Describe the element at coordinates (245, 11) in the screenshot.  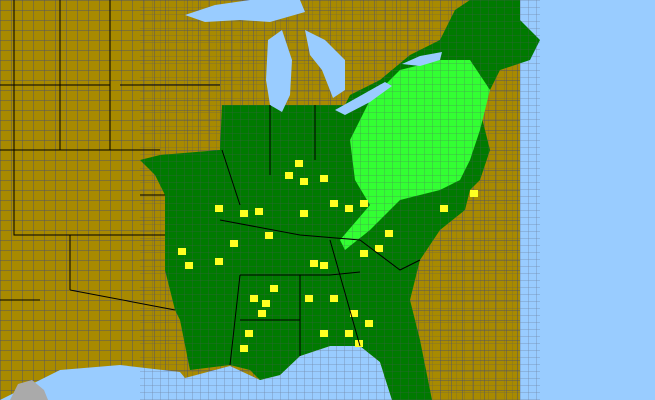
I see `lake-superior` at that location.